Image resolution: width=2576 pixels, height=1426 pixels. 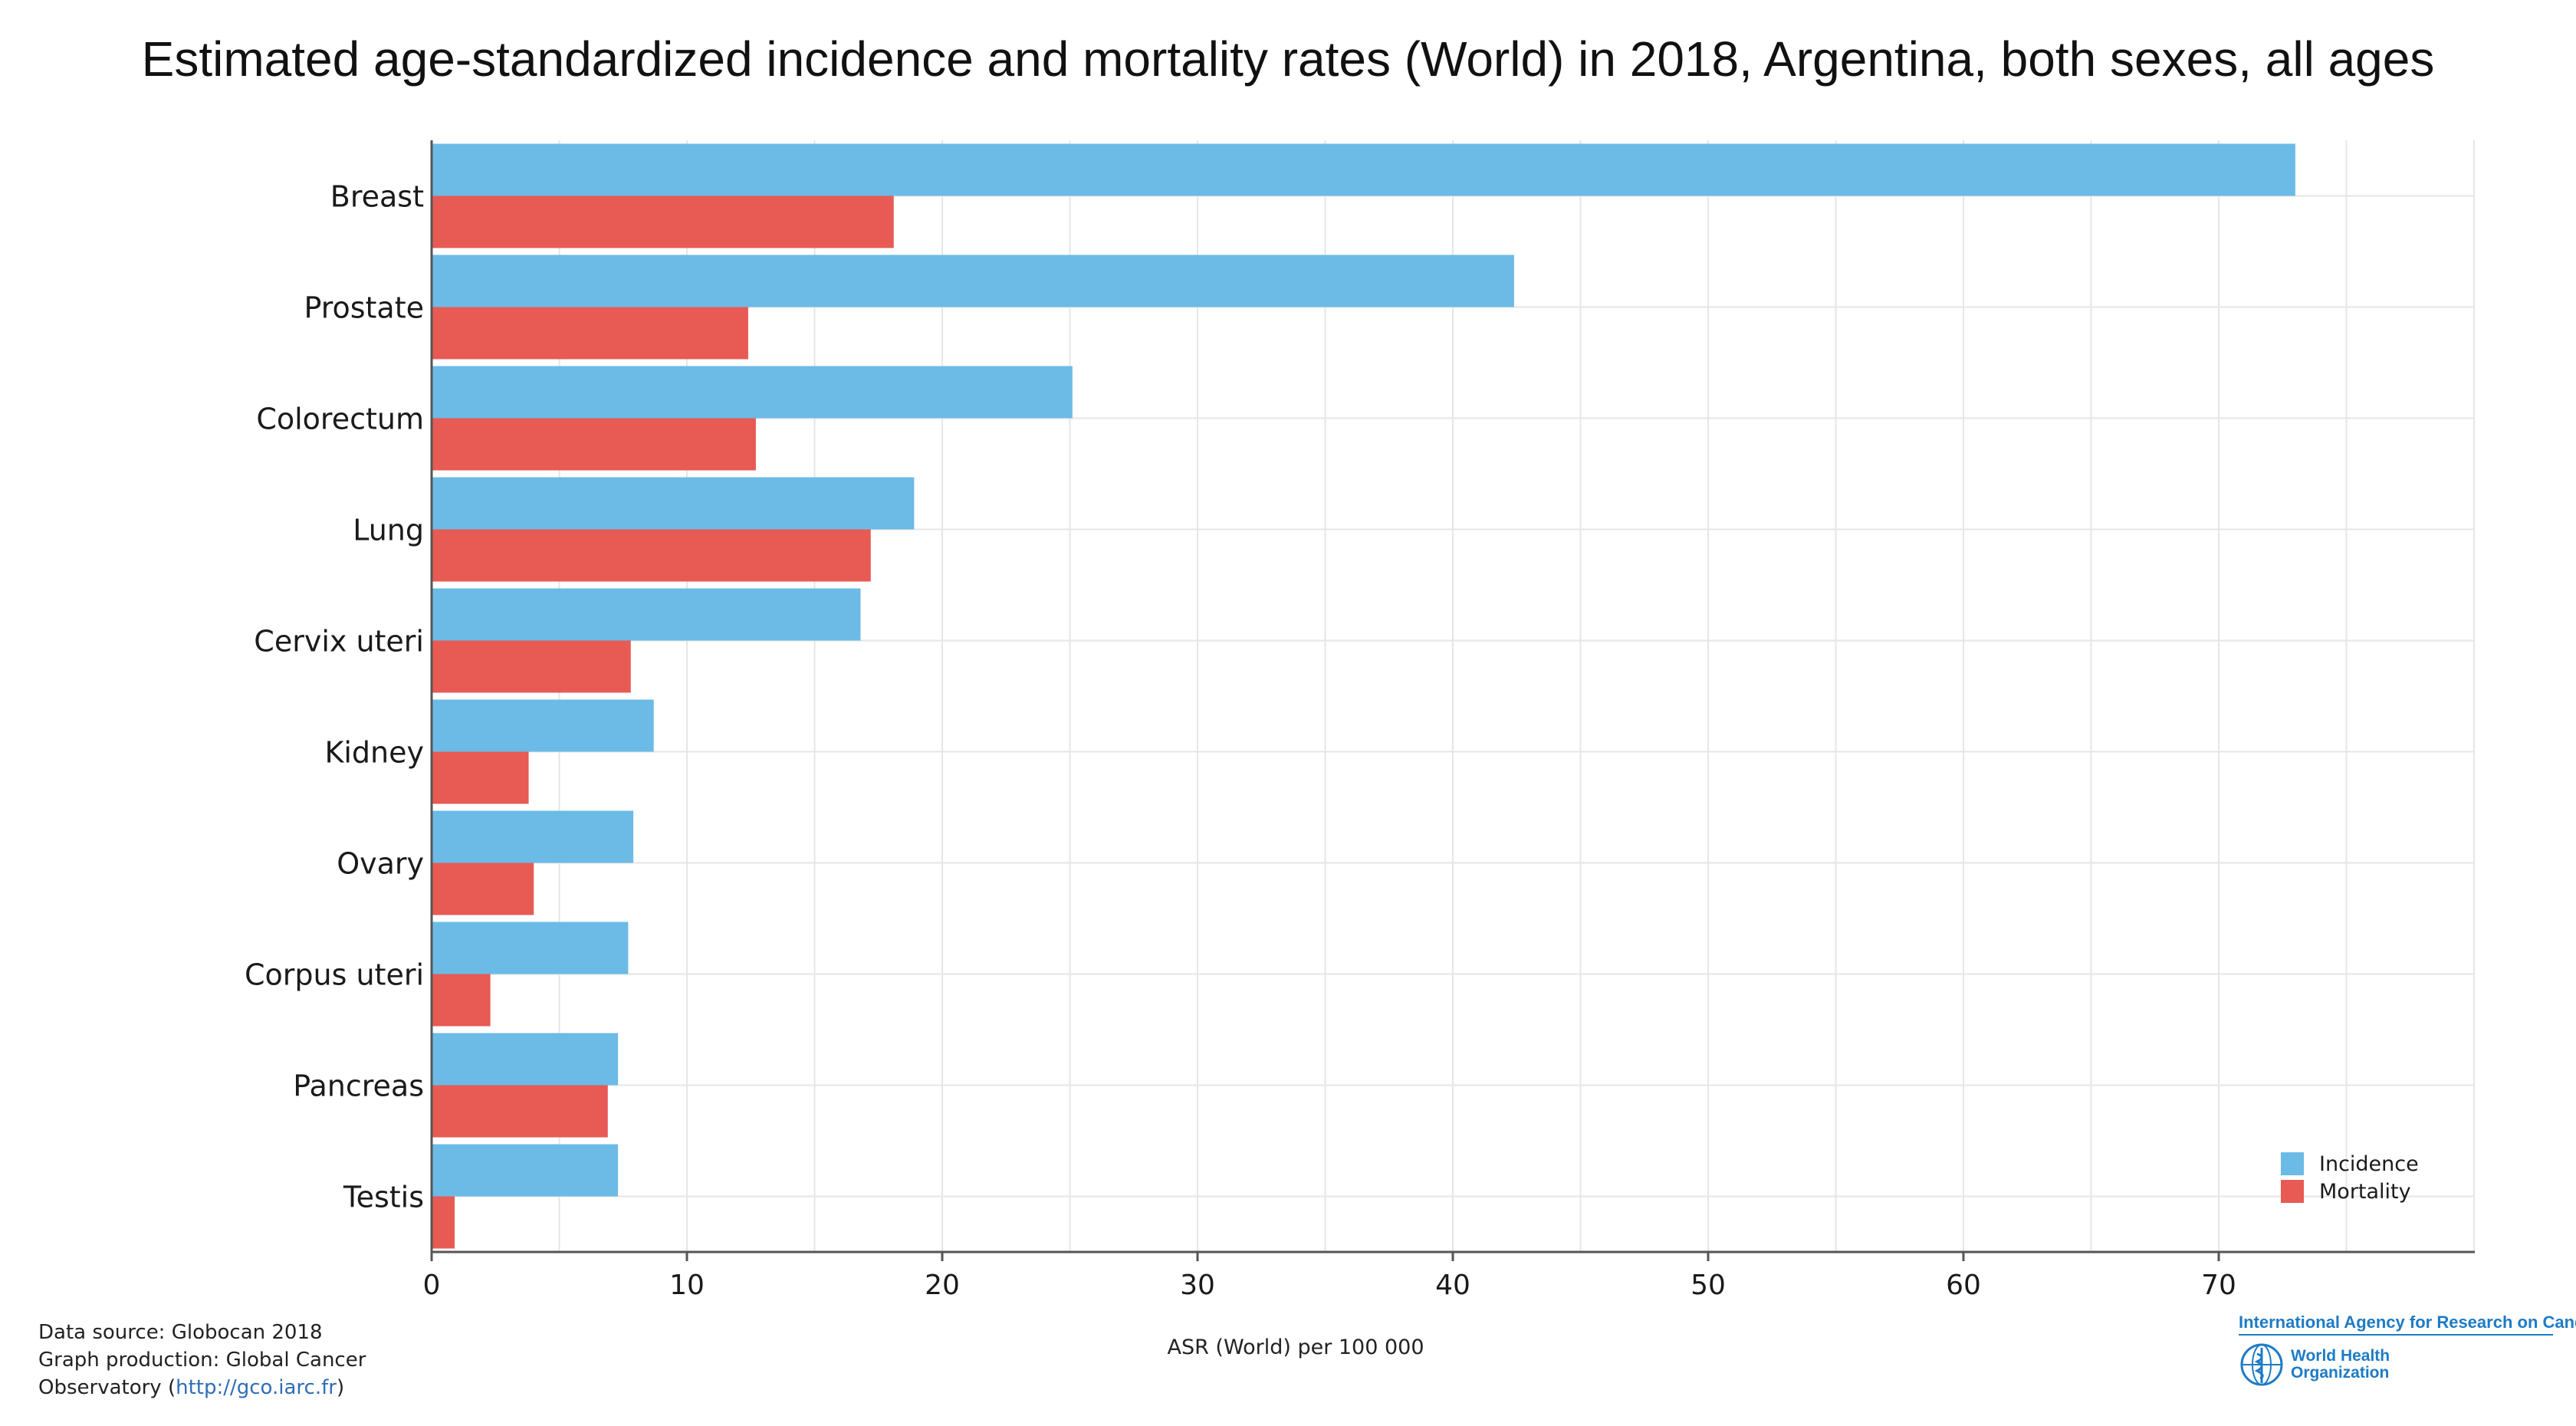 I want to click on bar-incidence-kidney, so click(x=543, y=726).